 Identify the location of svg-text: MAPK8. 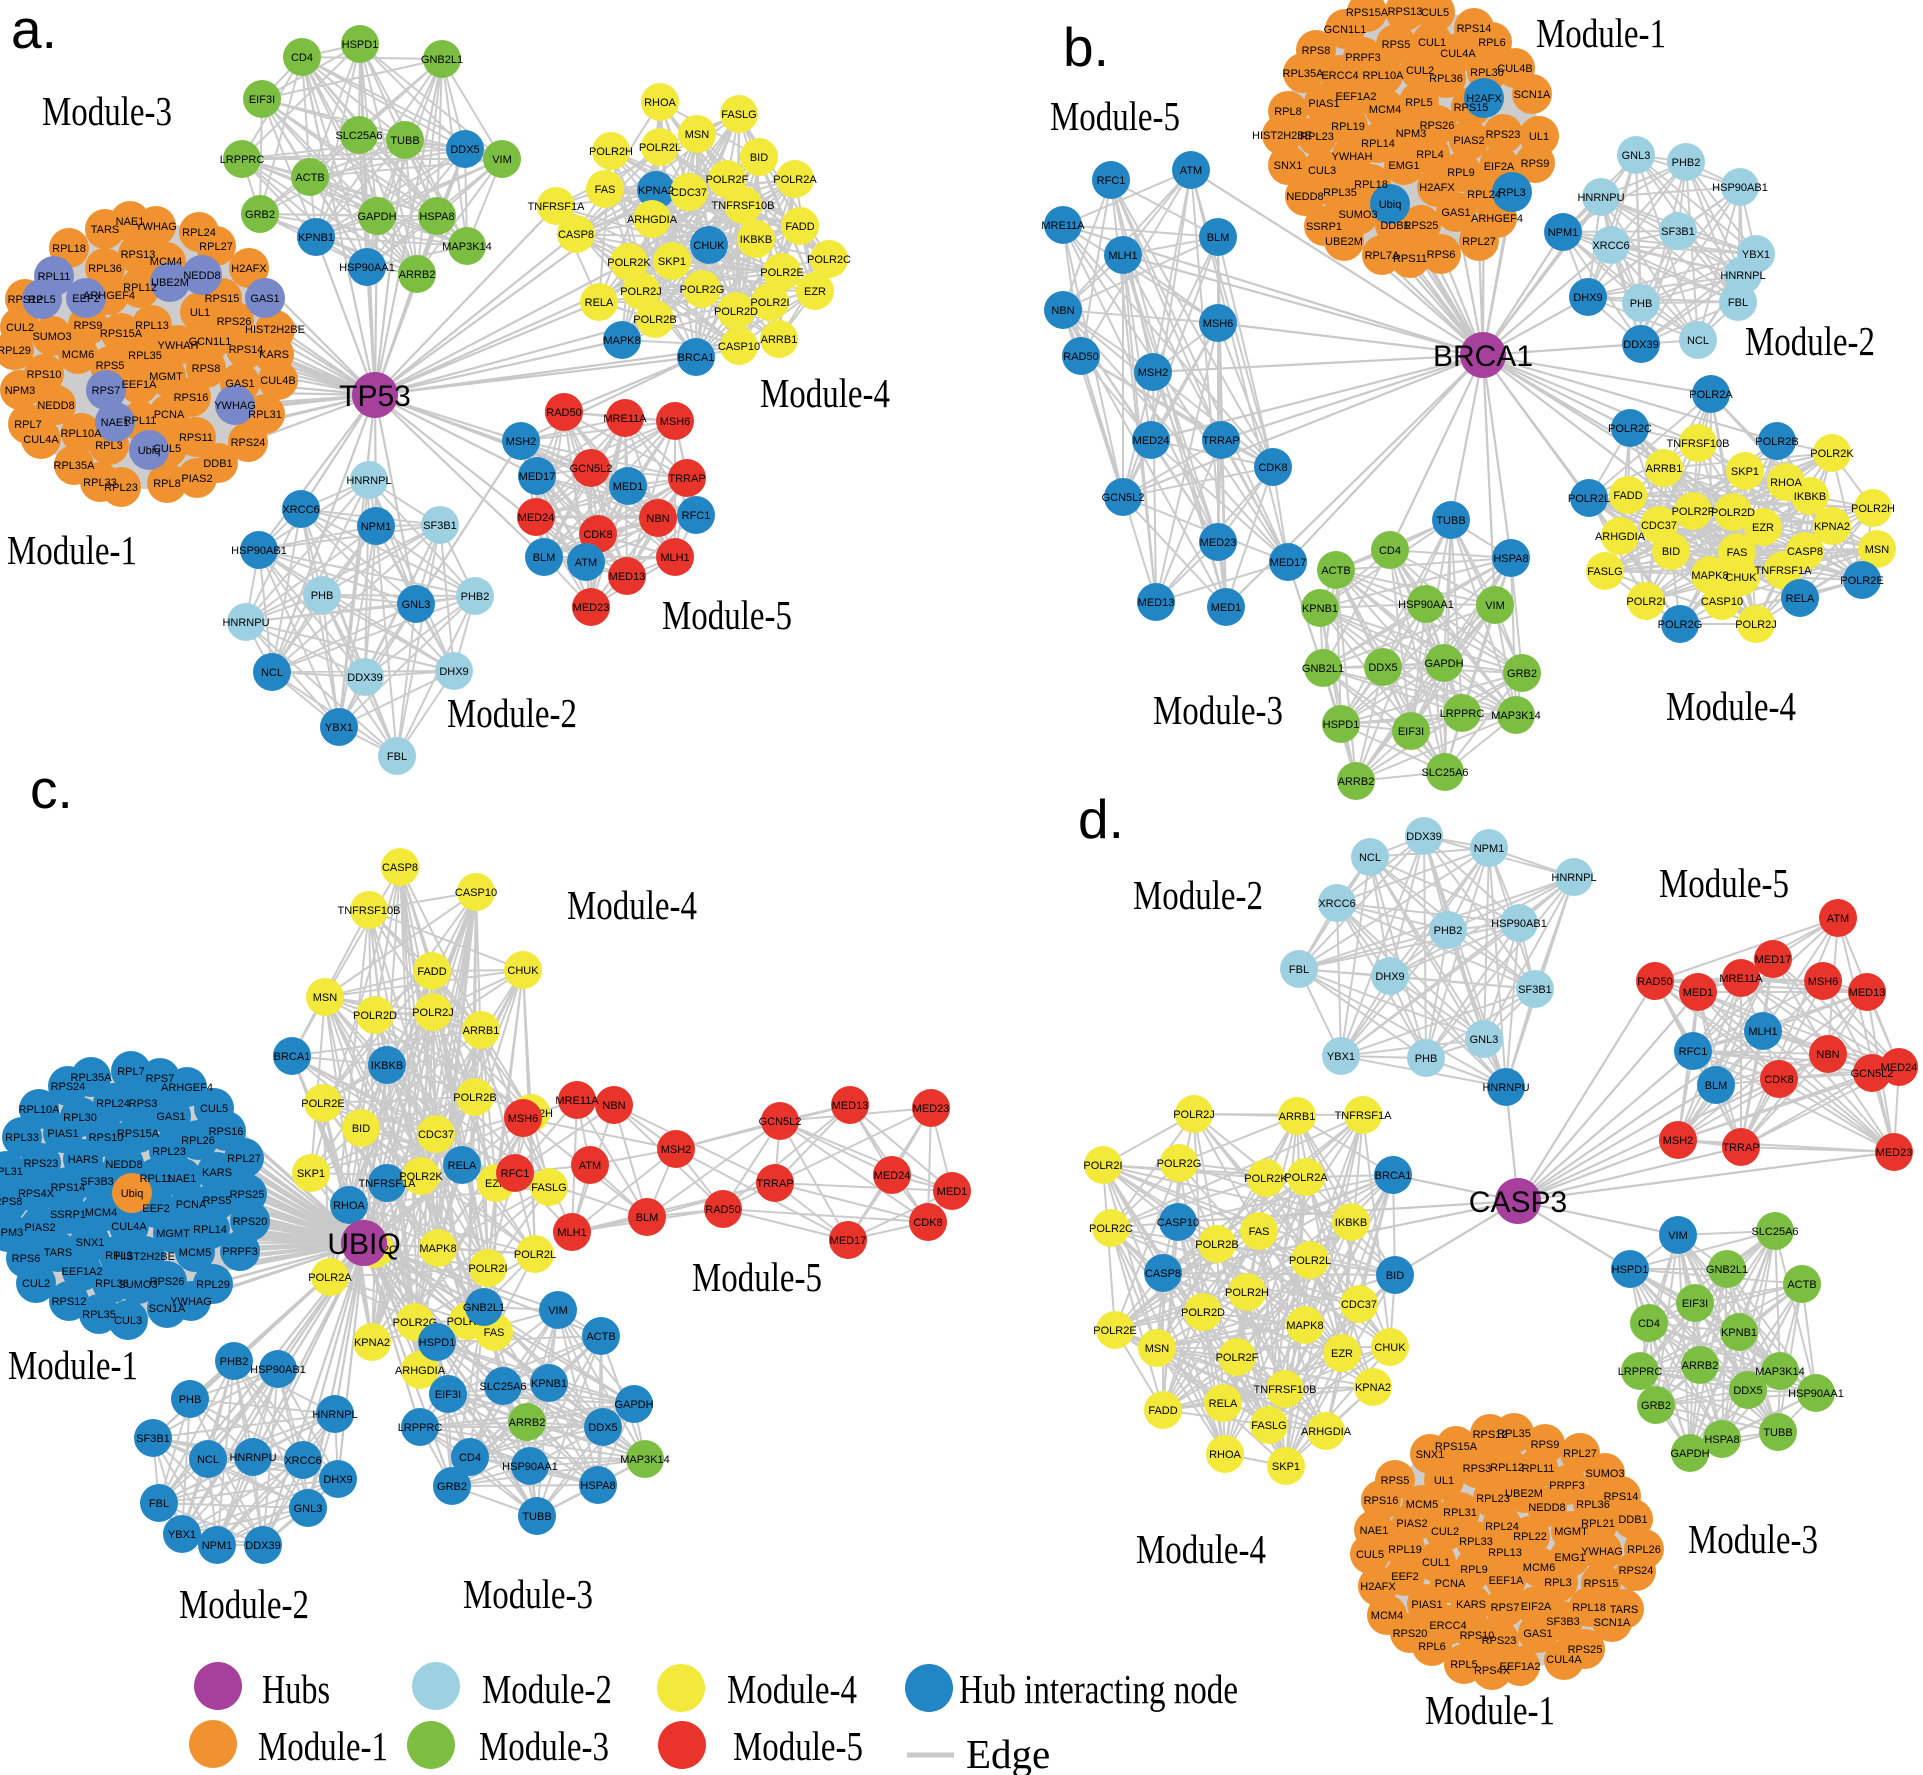
(621, 341).